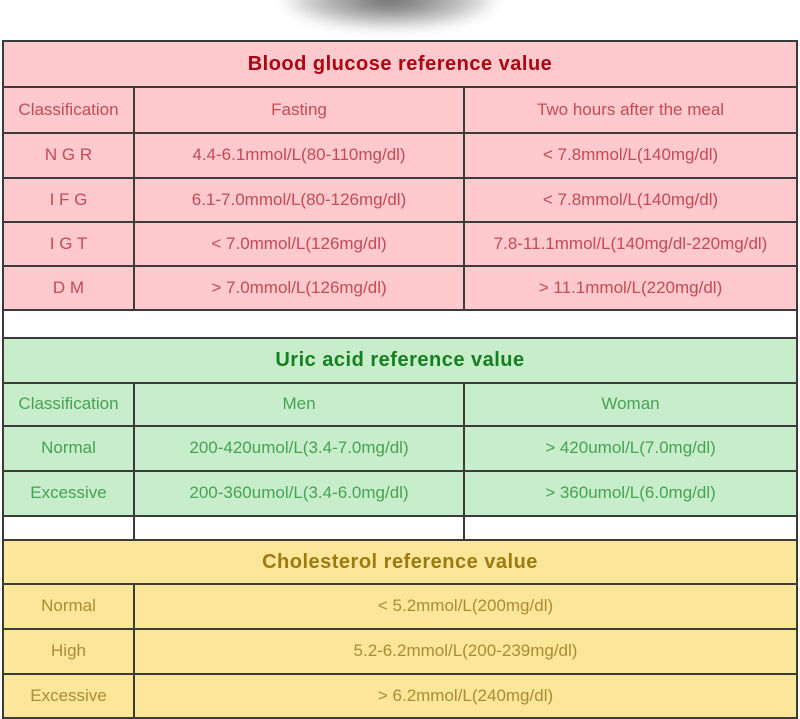 Image resolution: width=800 pixels, height=719 pixels. I want to click on table-spacer, so click(400, 325).